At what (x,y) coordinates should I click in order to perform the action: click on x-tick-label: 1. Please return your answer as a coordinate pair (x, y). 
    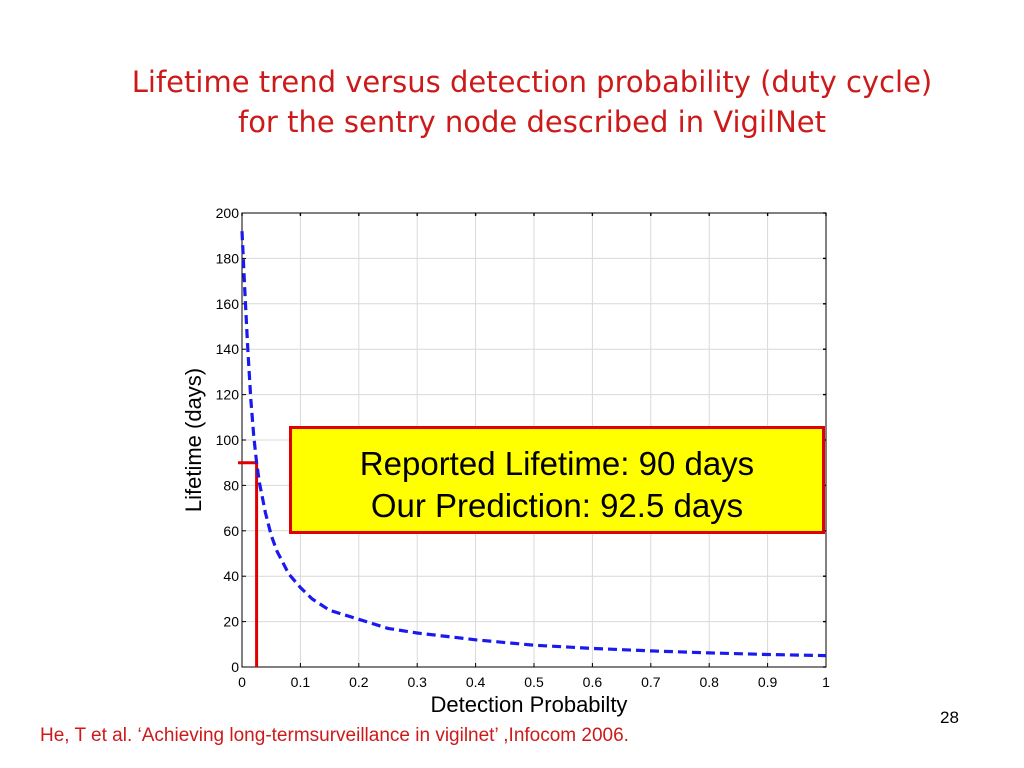
    Looking at the image, I should click on (826, 682).